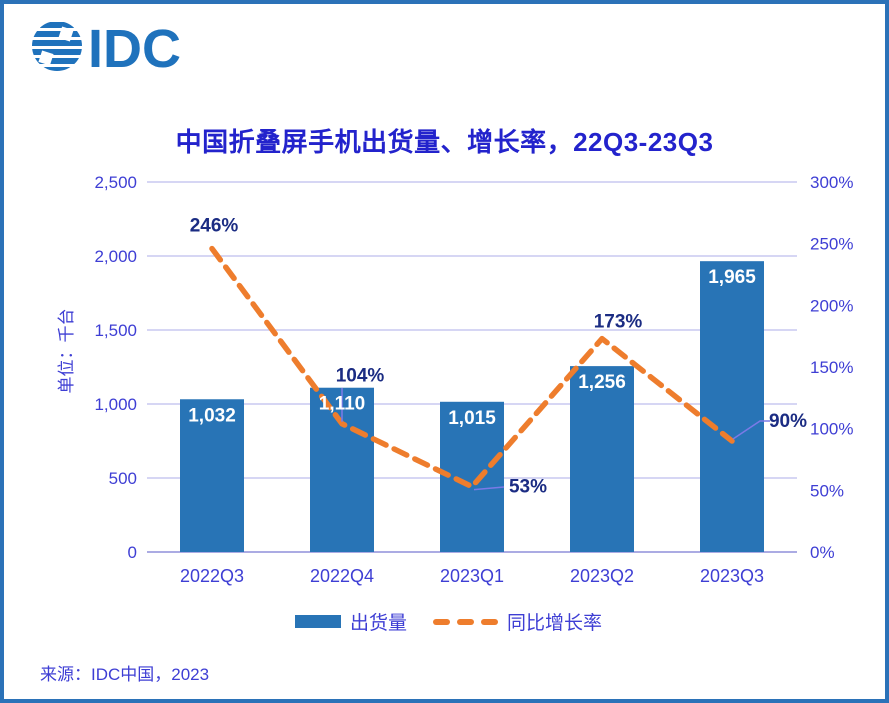 This screenshot has width=889, height=703. I want to click on category-label: 2023Q2, so click(602, 576).